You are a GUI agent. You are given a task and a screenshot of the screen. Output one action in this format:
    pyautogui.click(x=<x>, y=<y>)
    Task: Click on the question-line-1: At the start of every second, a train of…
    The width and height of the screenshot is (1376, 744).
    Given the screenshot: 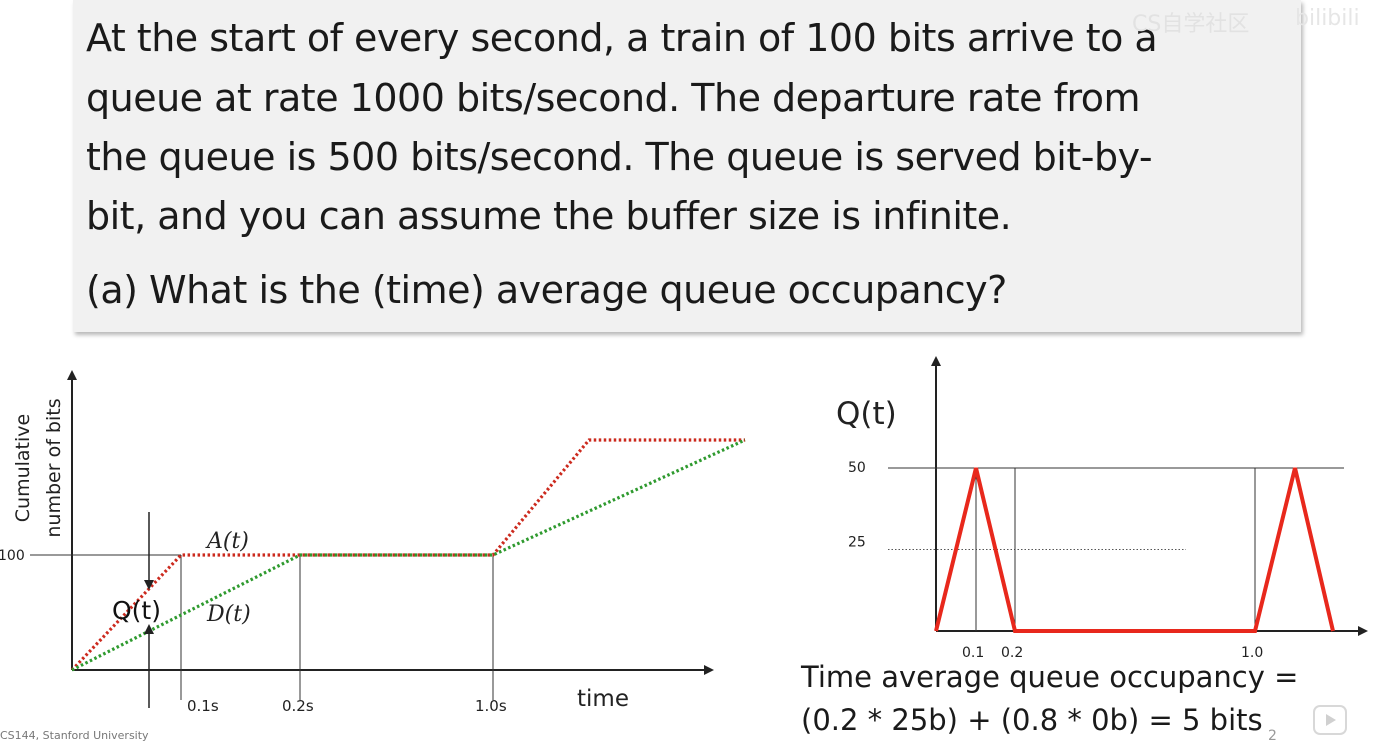 What is the action you would take?
    pyautogui.click(x=622, y=38)
    